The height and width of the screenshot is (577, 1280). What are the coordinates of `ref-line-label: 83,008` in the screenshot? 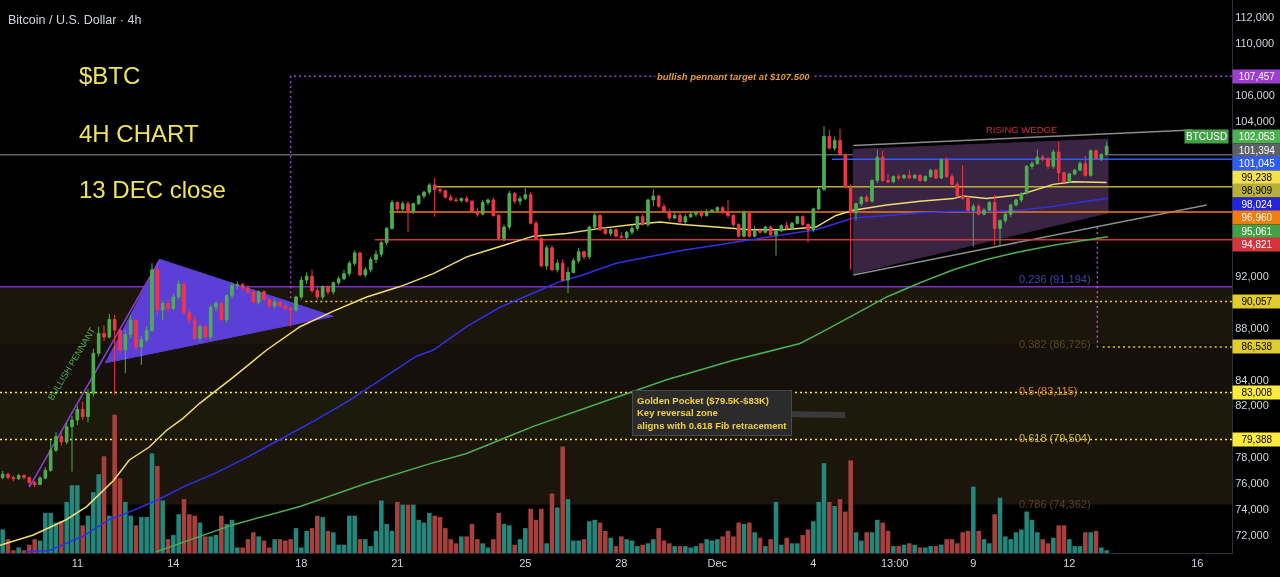 It's located at (1257, 392).